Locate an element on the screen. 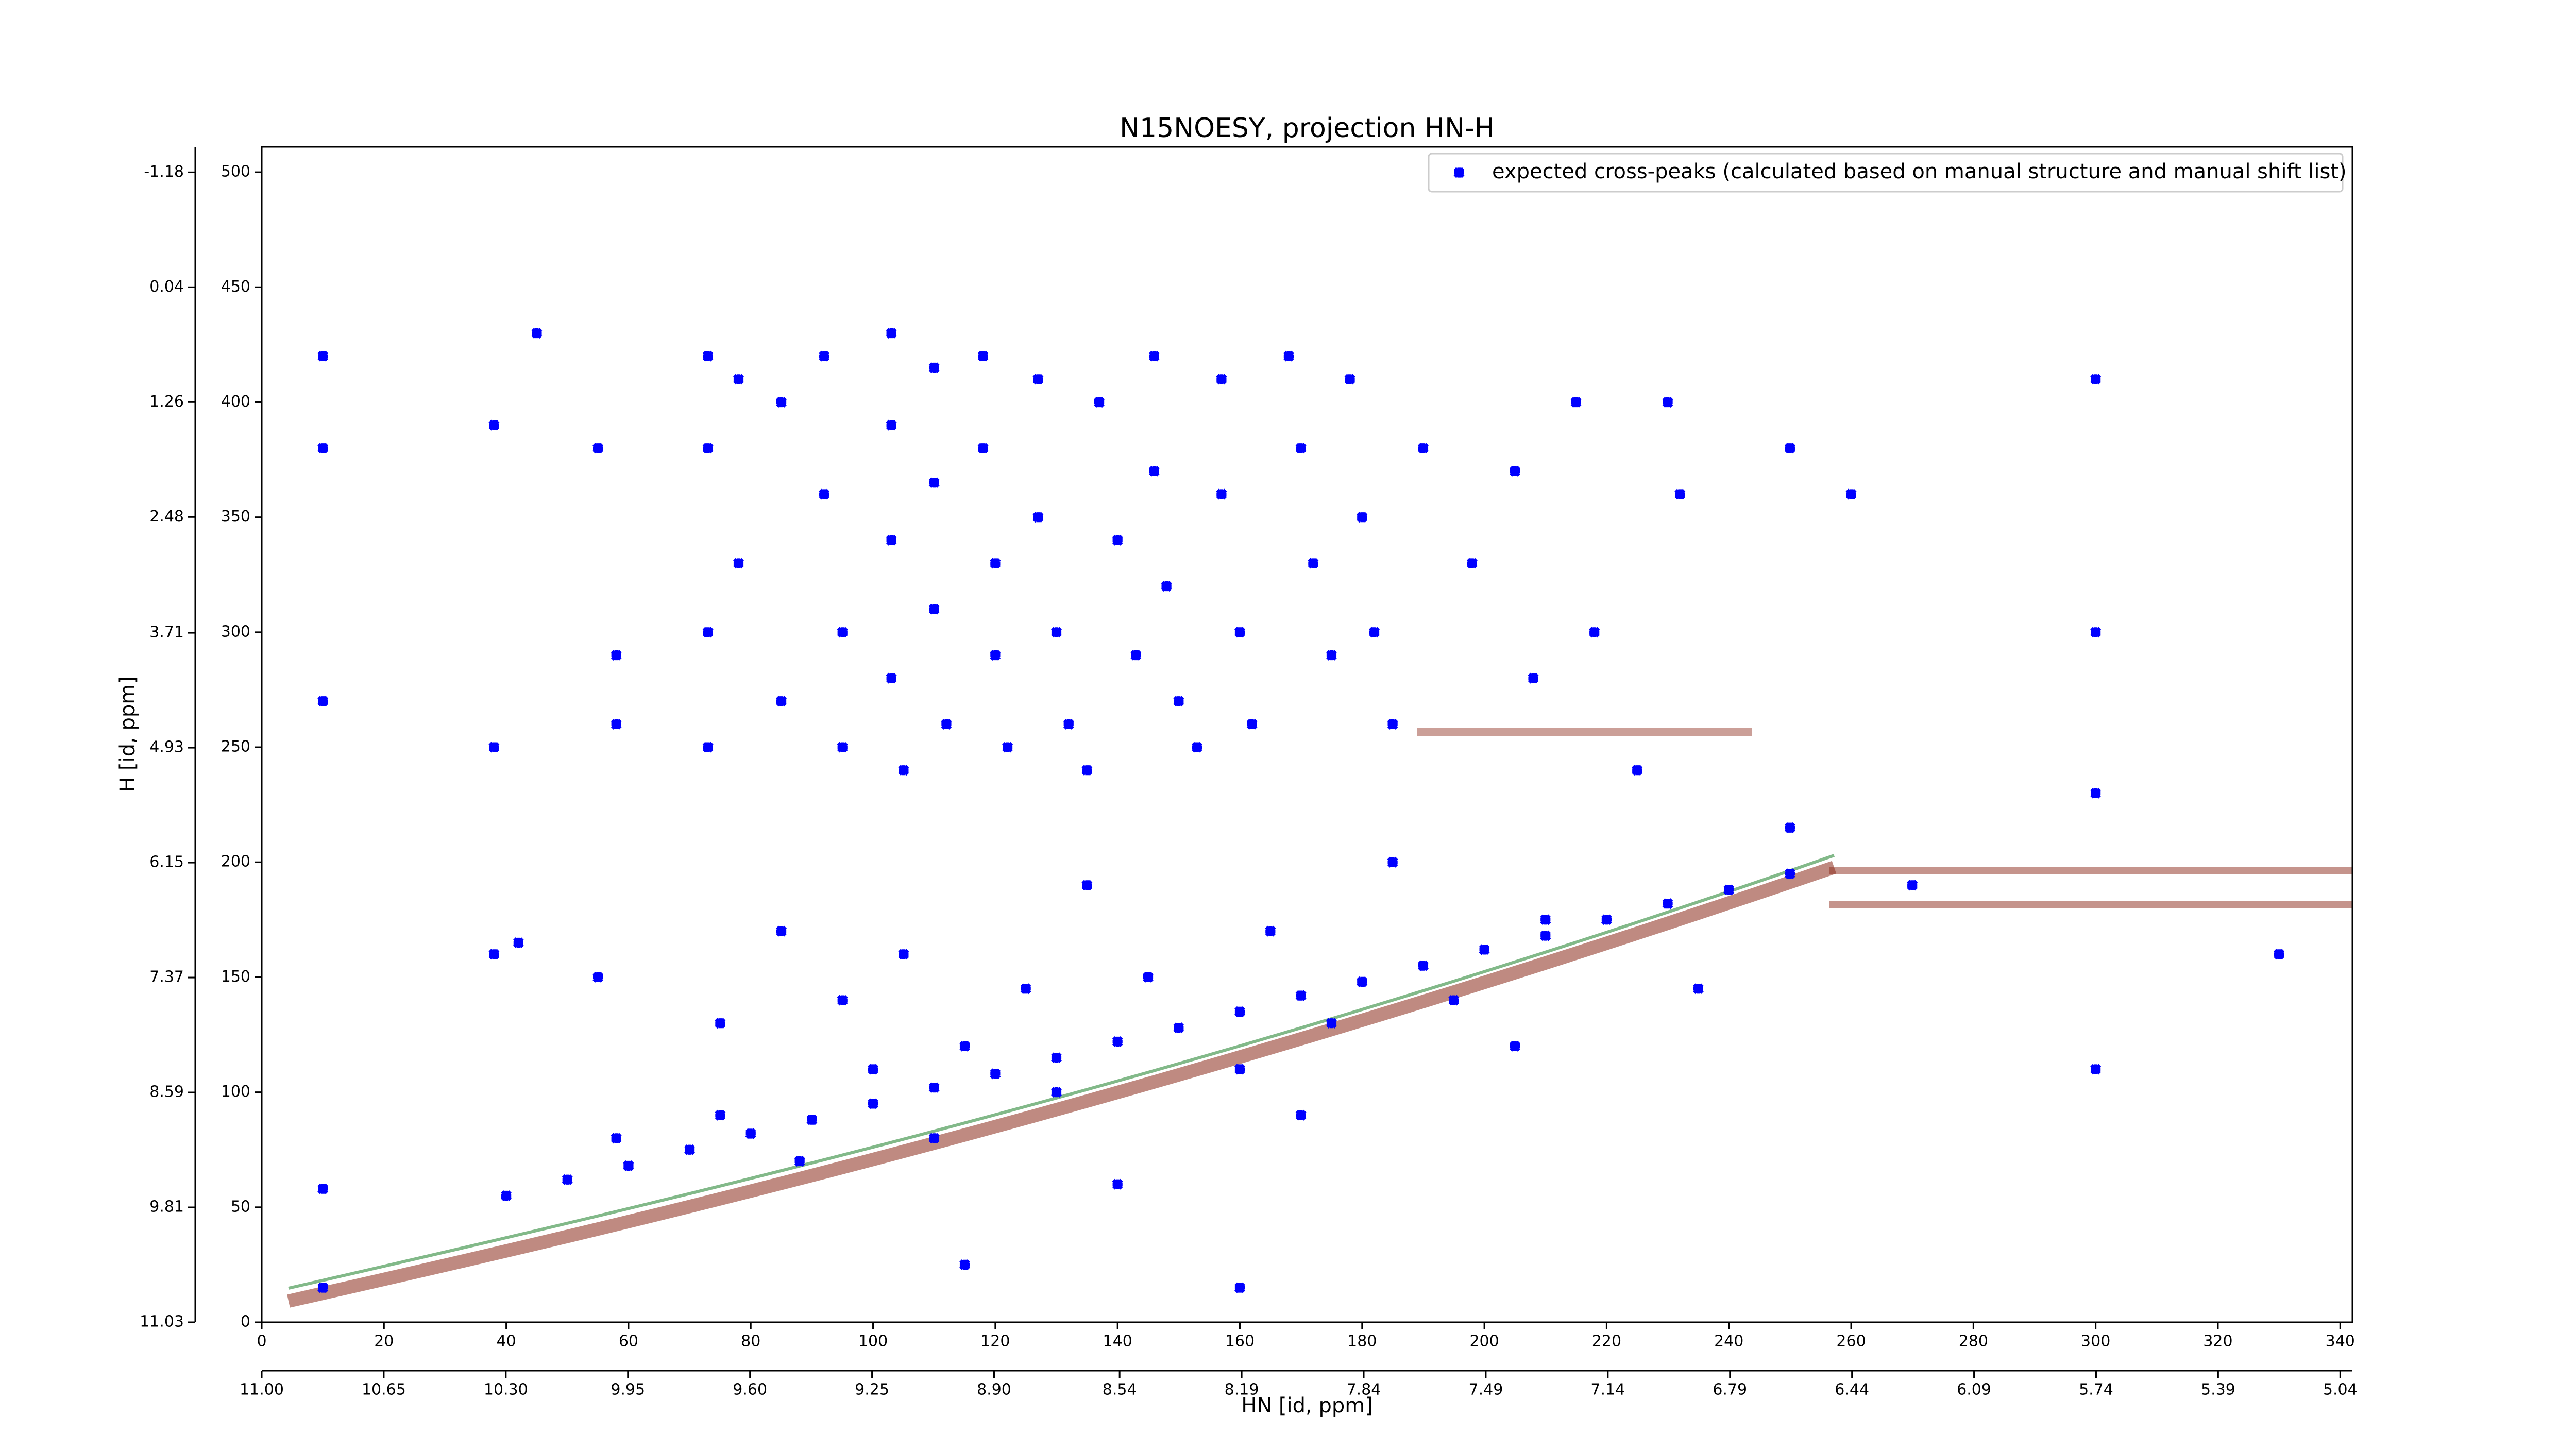 This screenshot has width=2576, height=1449. y2-tick-label: -1.18 is located at coordinates (164, 172).